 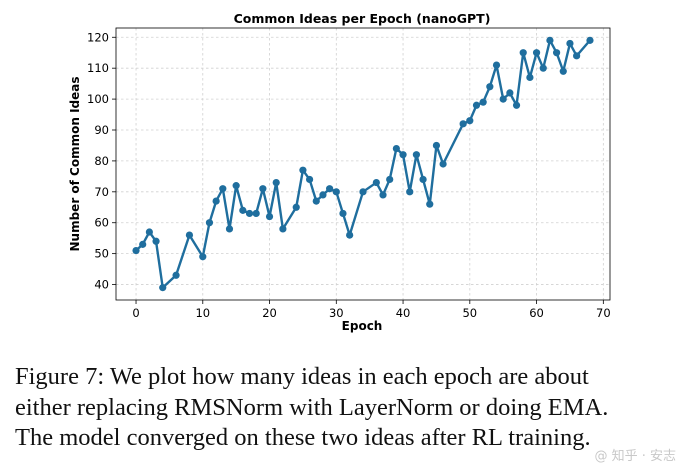 I want to click on y-tick-label: 50, so click(x=101, y=254).